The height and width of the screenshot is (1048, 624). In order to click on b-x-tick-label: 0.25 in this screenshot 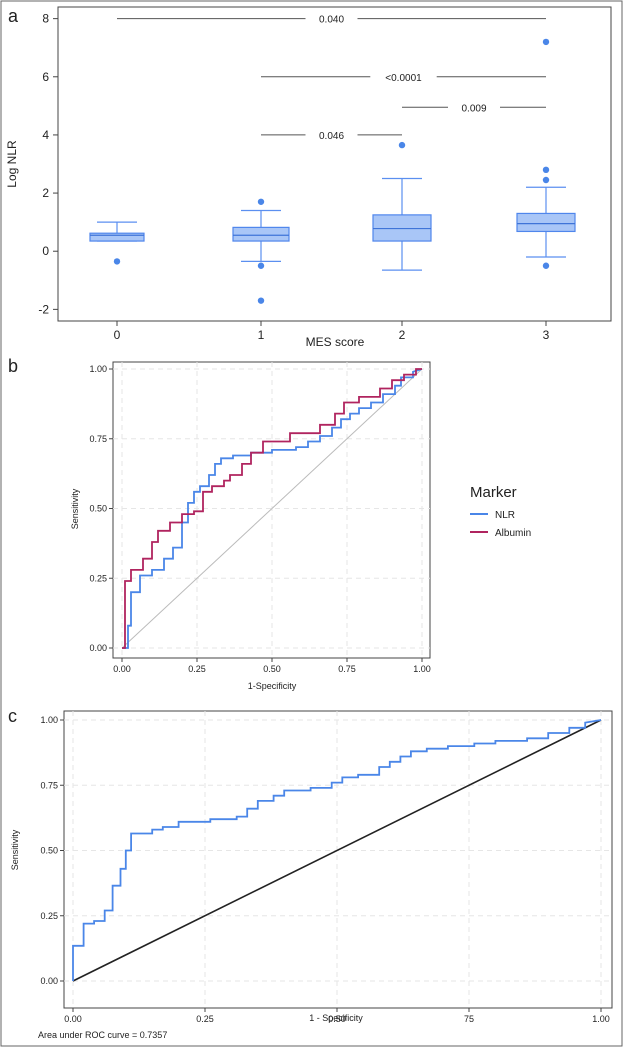, I will do `click(197, 669)`.